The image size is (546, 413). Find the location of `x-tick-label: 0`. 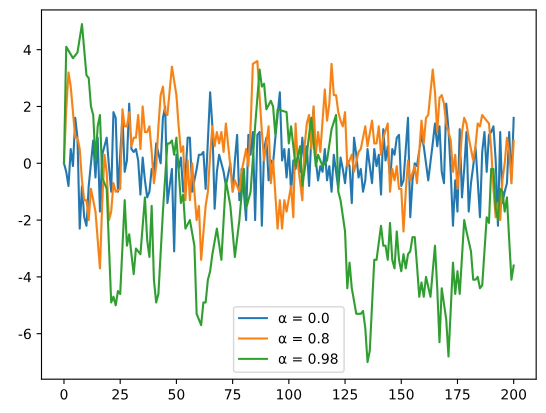

x-tick-label: 0 is located at coordinates (64, 394).